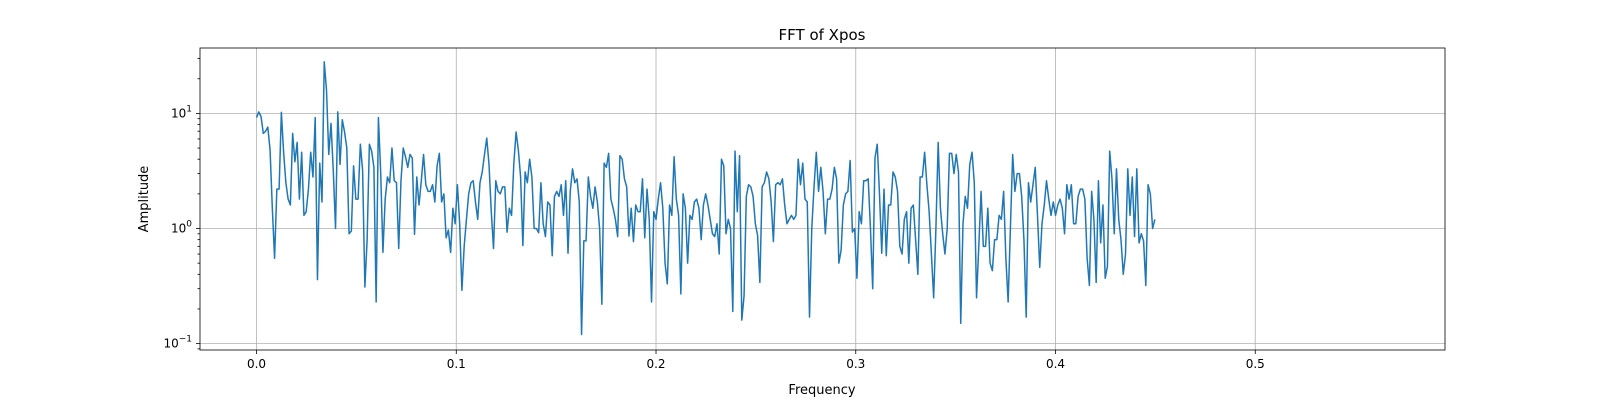 The width and height of the screenshot is (1600, 400). Describe the element at coordinates (177, 343) in the screenshot. I see `y-tick-label: 10⁻¹` at that location.